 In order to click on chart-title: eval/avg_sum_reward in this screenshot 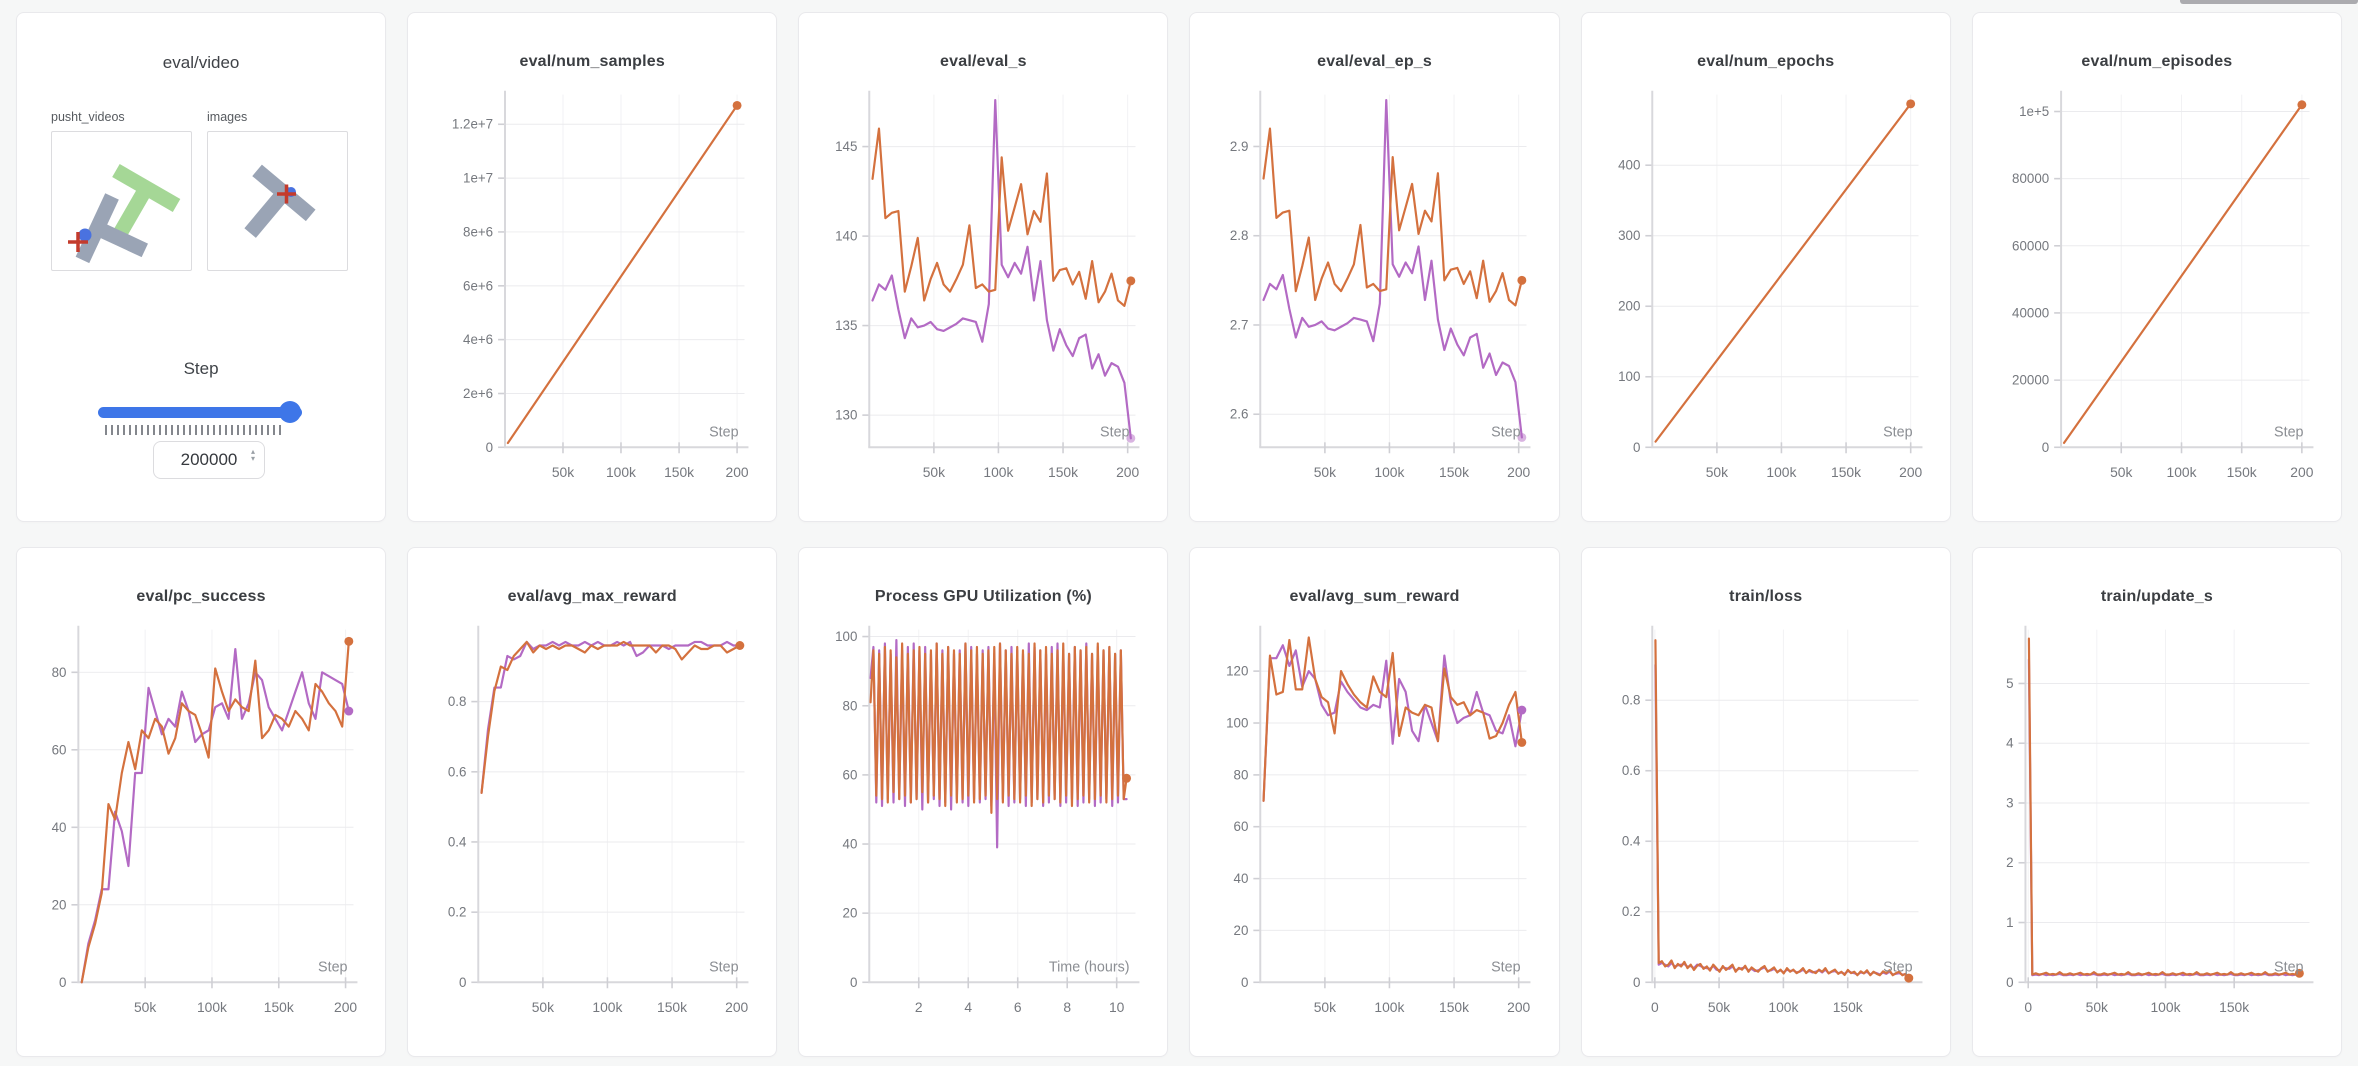, I will do `click(1374, 596)`.